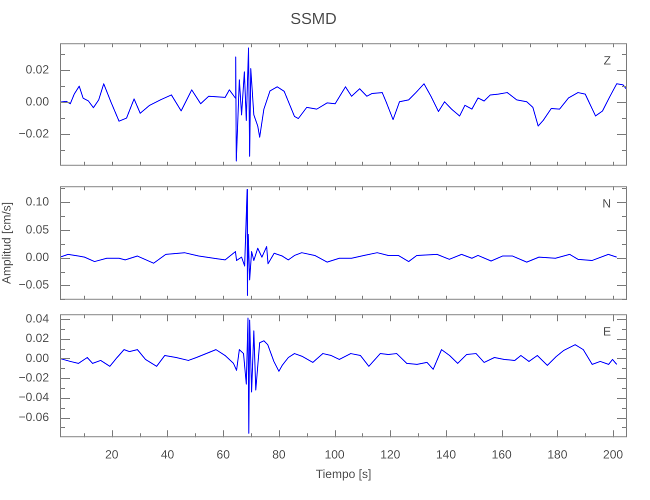 This screenshot has width=650, height=500. What do you see at coordinates (7, 243) in the screenshot?
I see `y-axis-title: Amplitud [cm/s]` at bounding box center [7, 243].